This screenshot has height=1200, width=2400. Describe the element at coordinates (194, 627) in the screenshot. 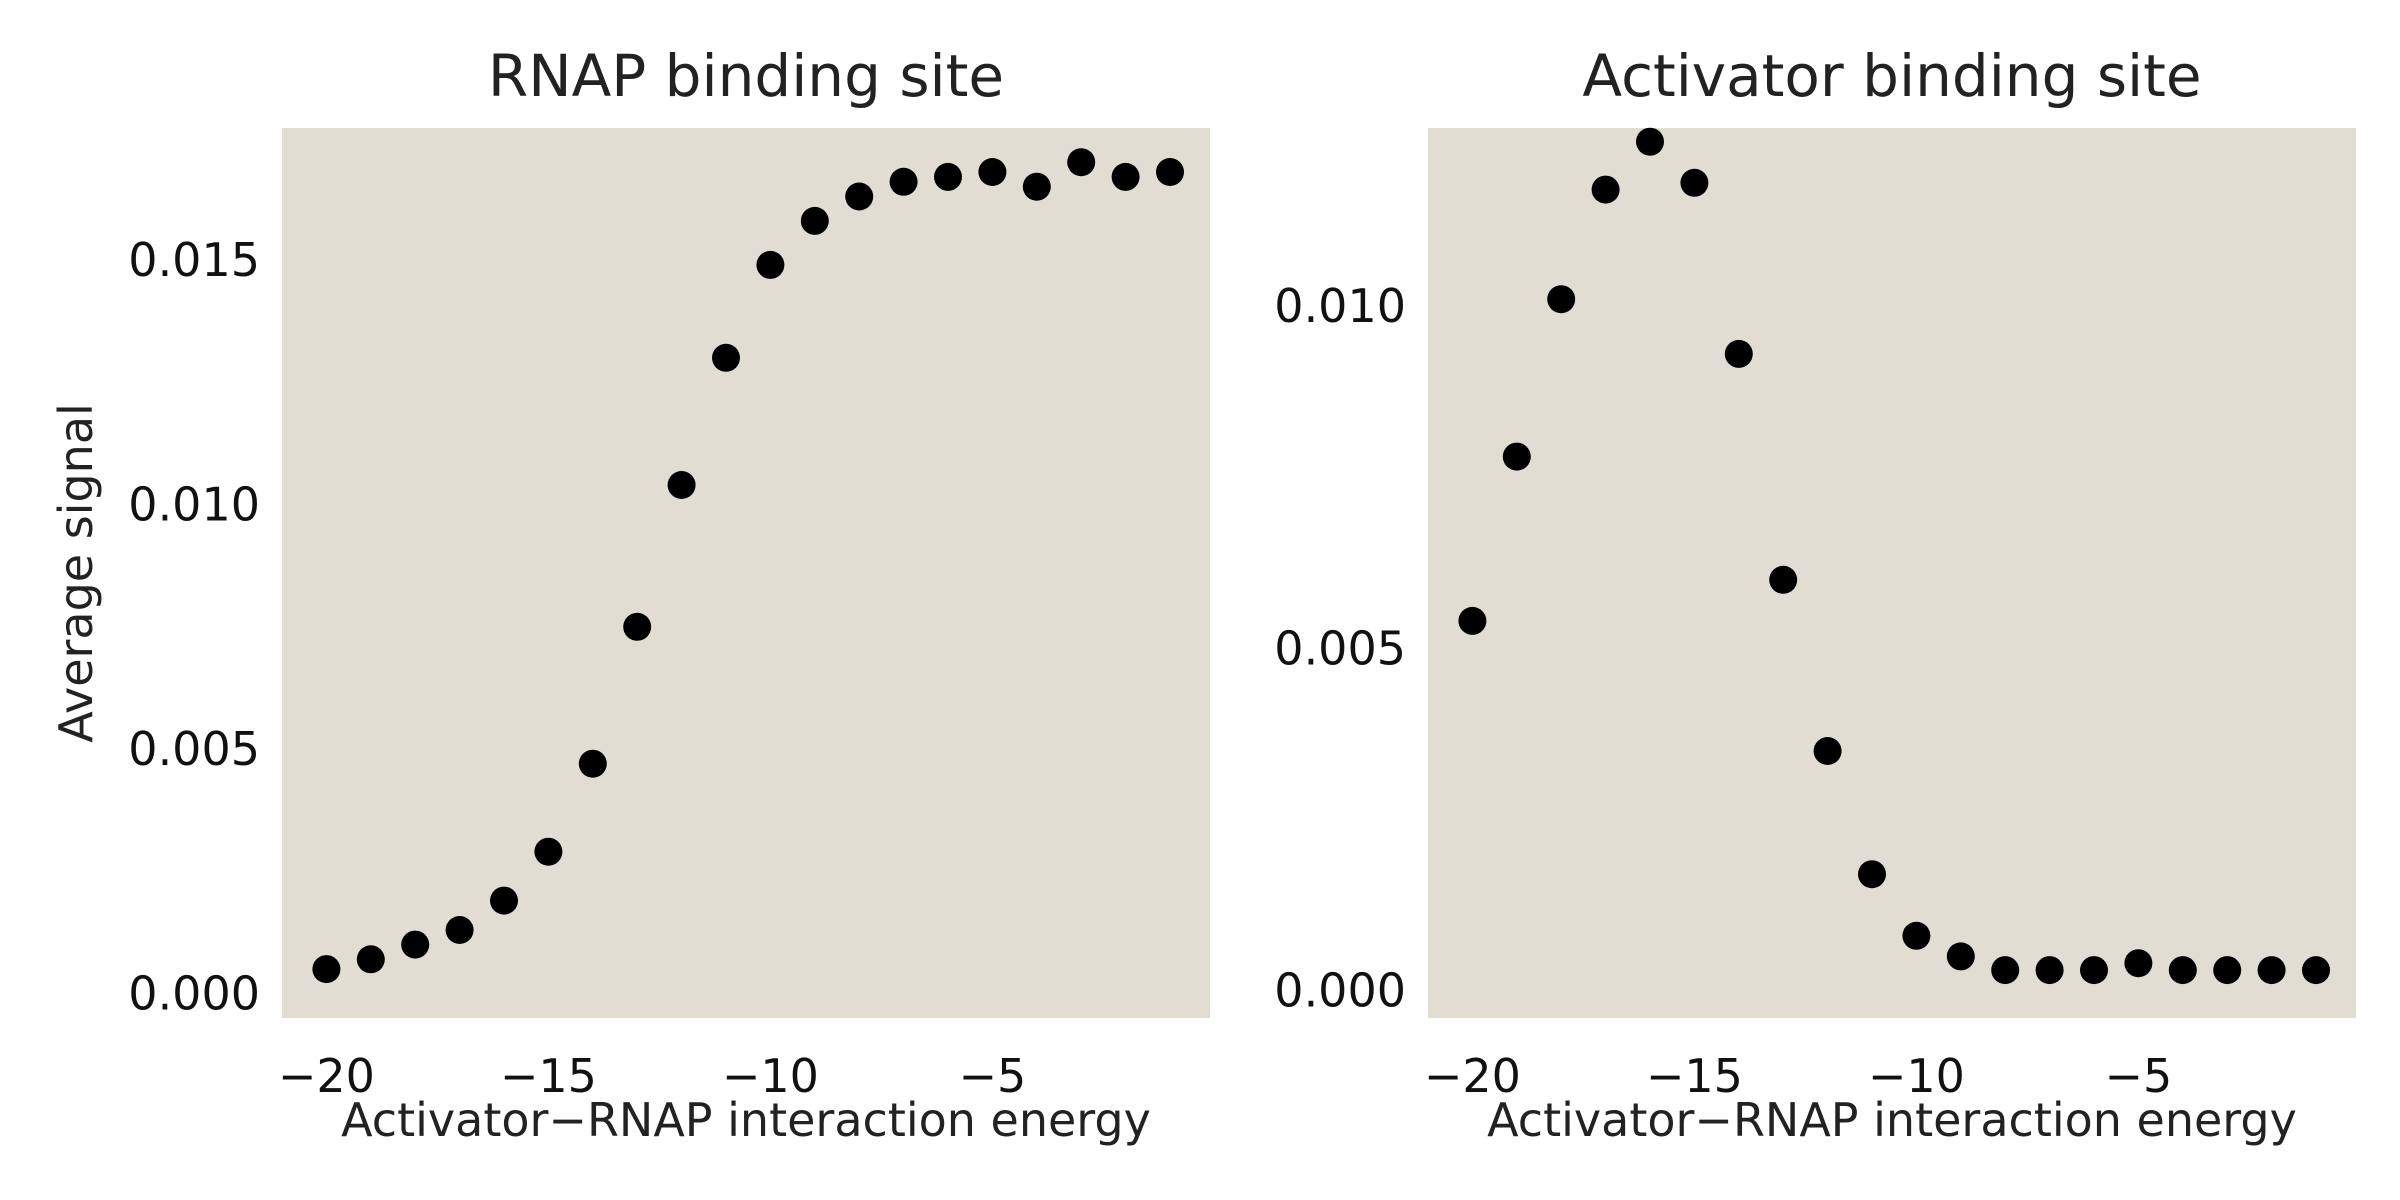

I see `y-tick-labels: 0.000 0.005 0.010 0.015` at that location.